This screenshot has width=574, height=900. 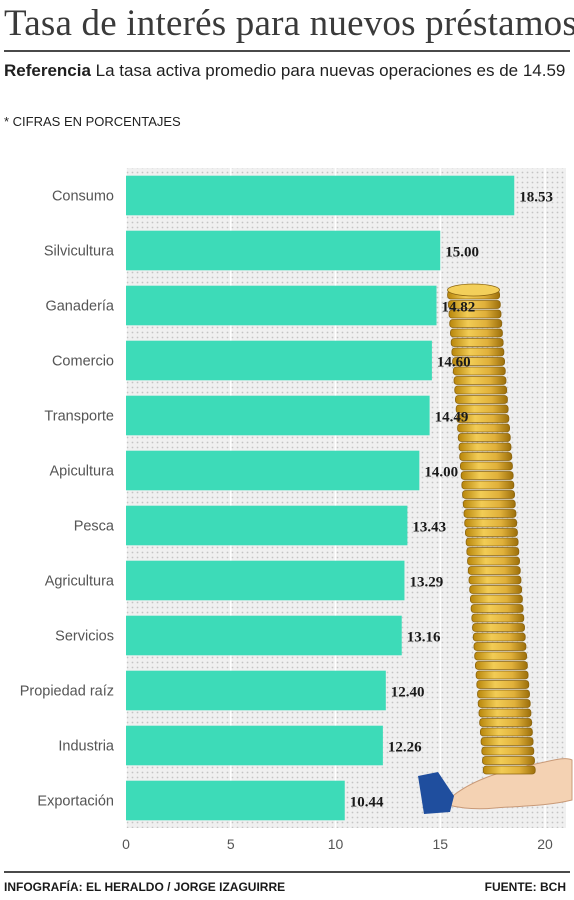 I want to click on value-label: 14.82, so click(x=459, y=308).